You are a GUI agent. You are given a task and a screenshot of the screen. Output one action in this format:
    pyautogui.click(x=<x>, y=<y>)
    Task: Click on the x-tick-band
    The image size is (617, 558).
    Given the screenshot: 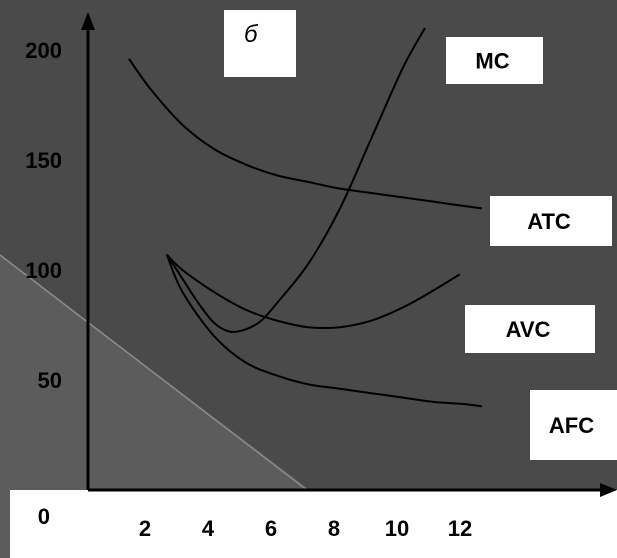 What is the action you would take?
    pyautogui.click(x=352, y=524)
    